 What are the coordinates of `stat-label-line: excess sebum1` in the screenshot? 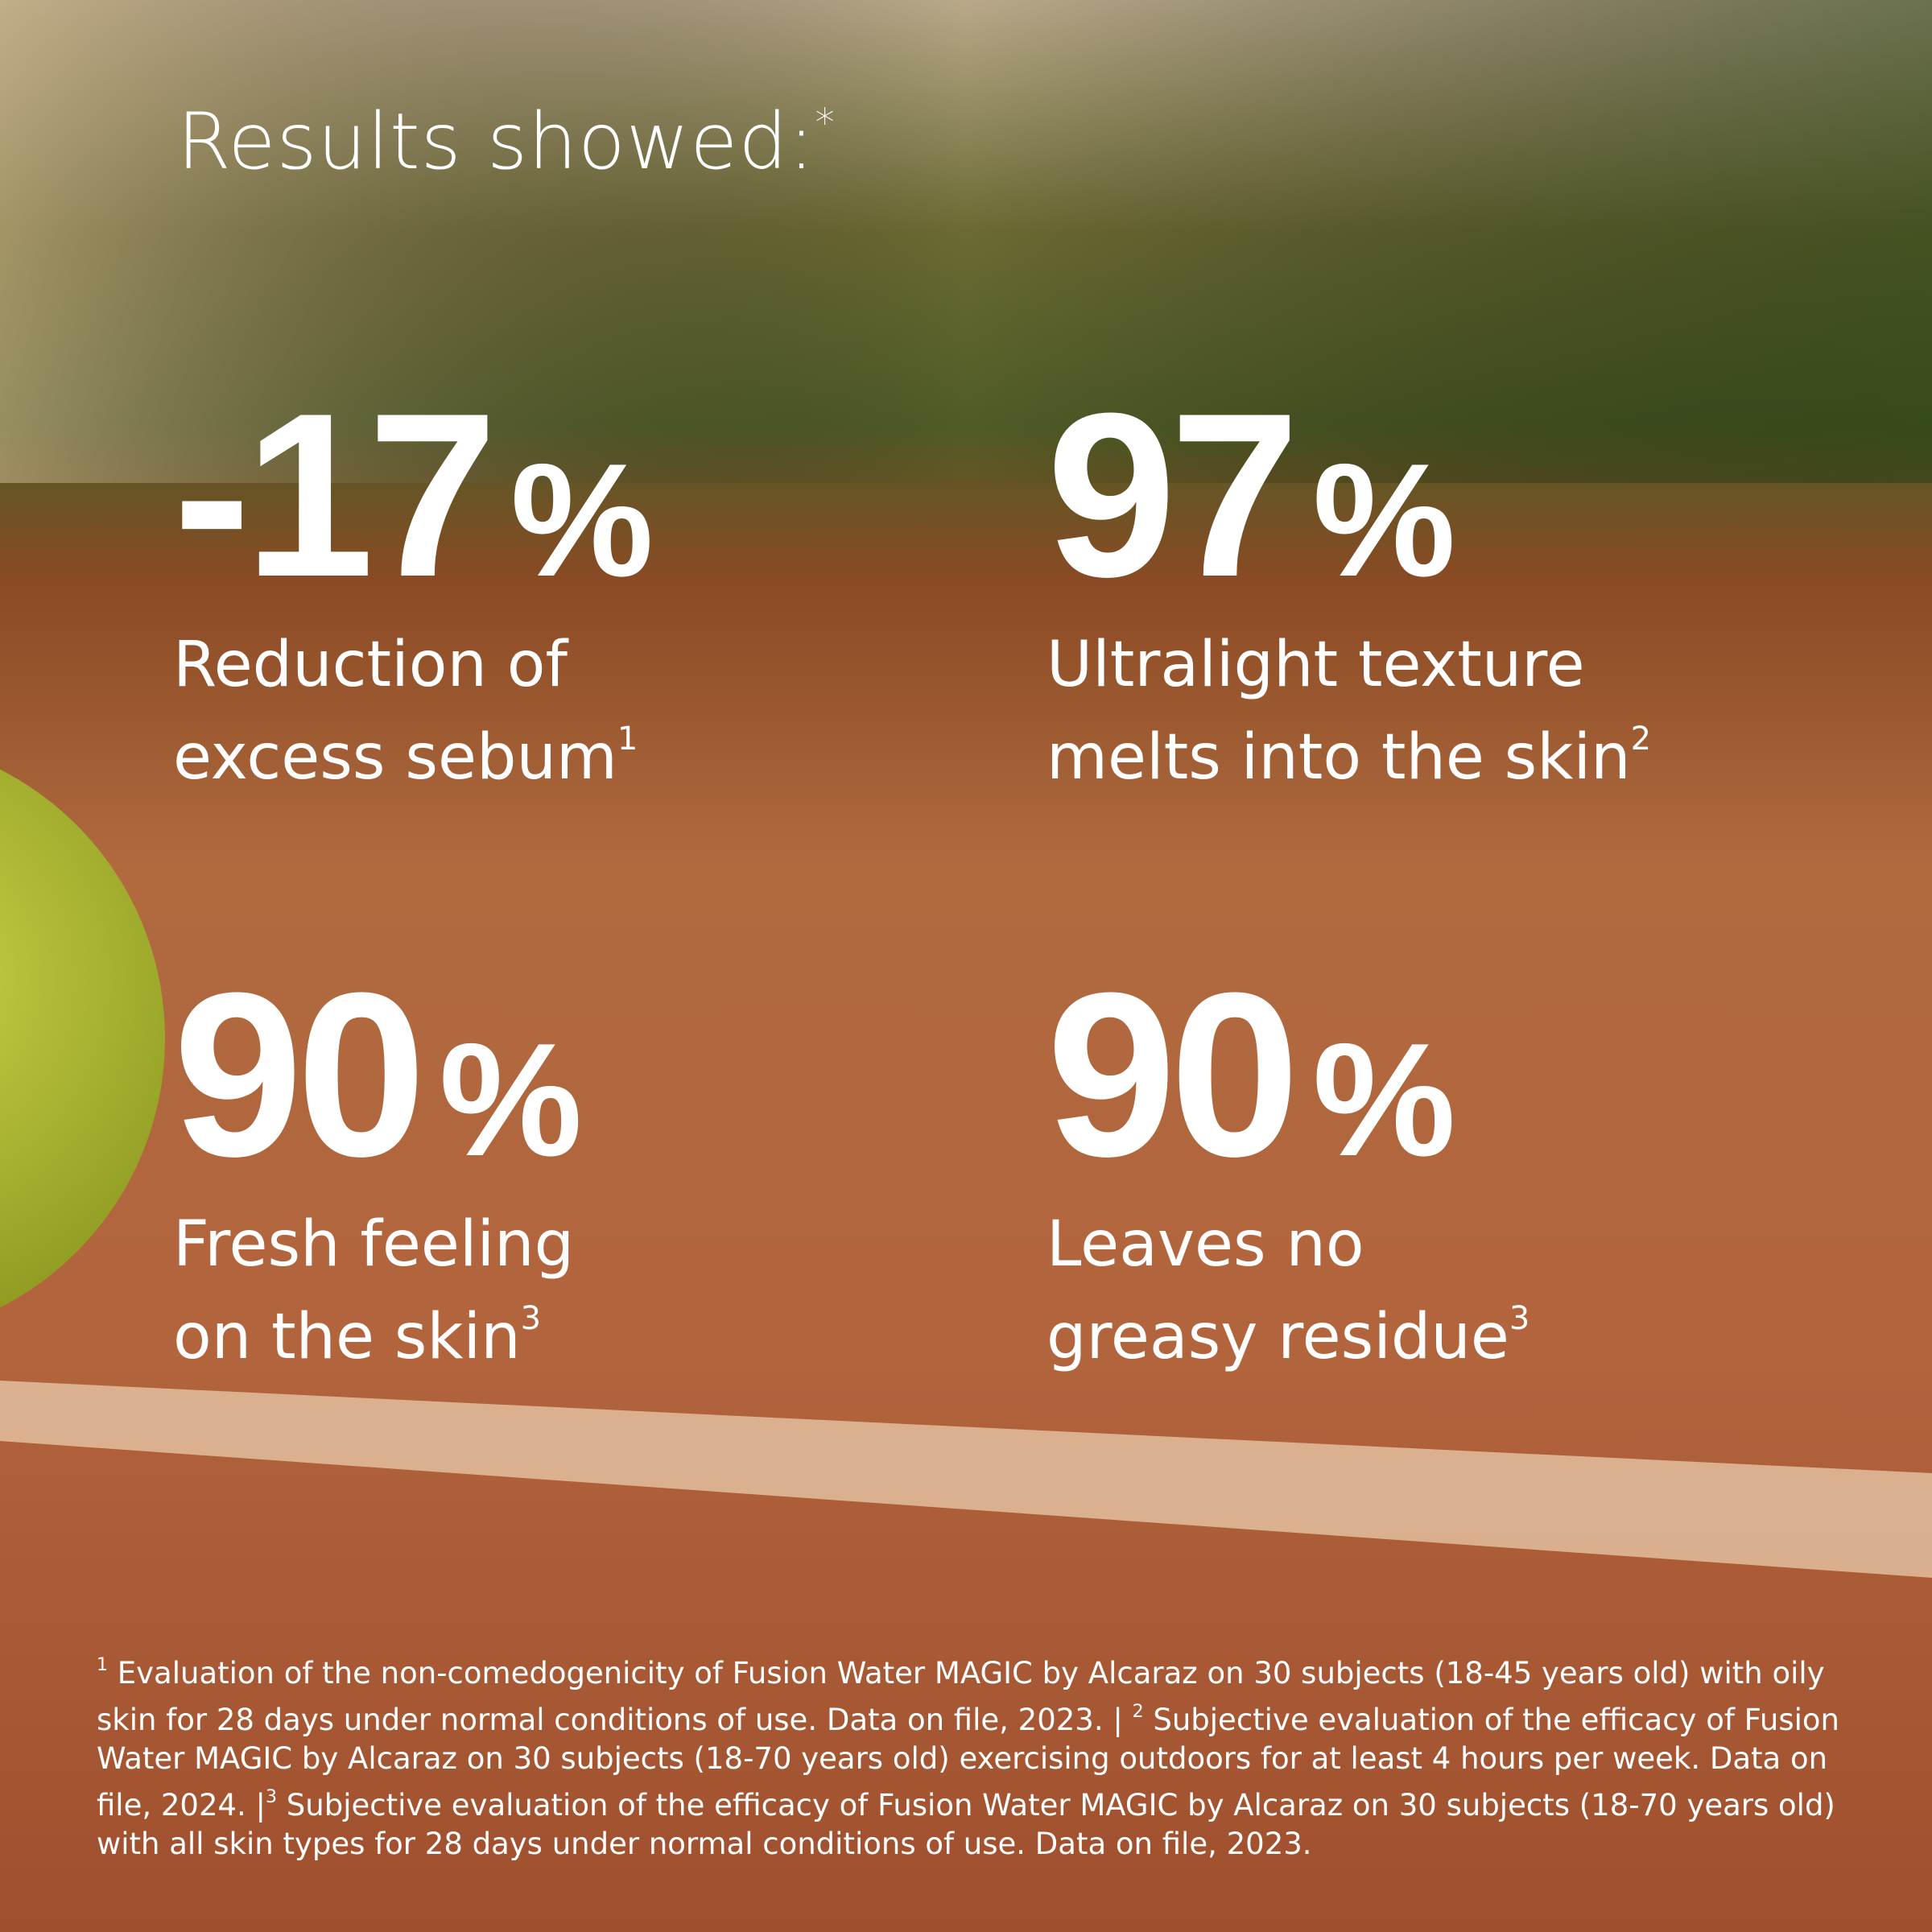 It's located at (575, 748).